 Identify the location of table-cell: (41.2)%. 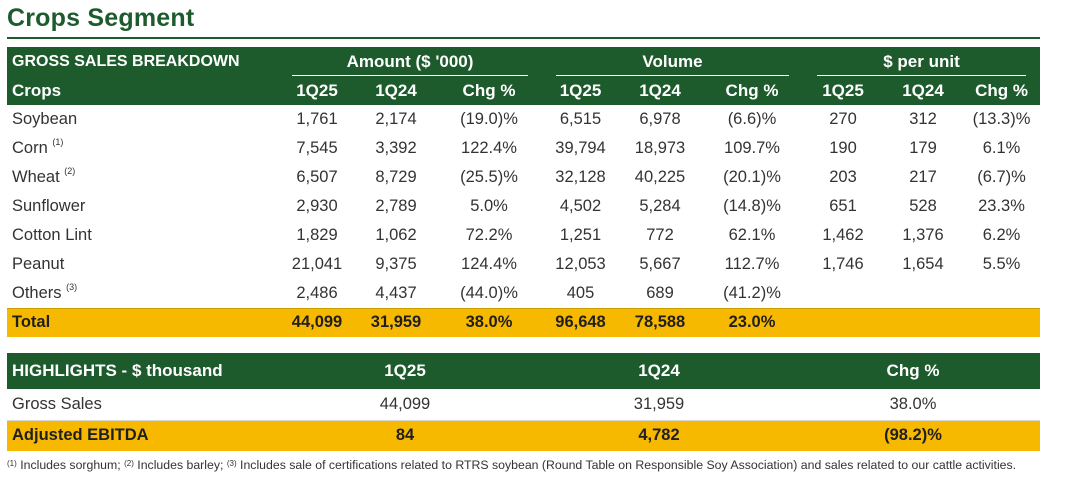
(752, 292).